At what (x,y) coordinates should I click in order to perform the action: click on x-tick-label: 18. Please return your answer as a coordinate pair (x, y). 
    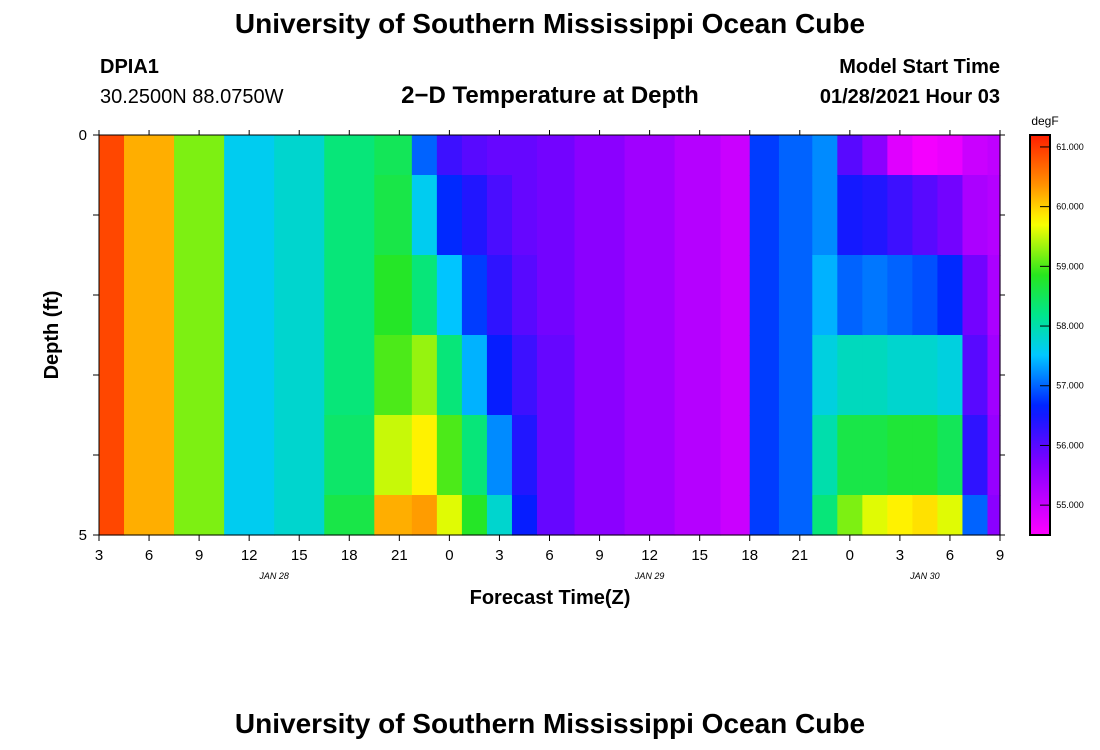
    Looking at the image, I should click on (749, 555).